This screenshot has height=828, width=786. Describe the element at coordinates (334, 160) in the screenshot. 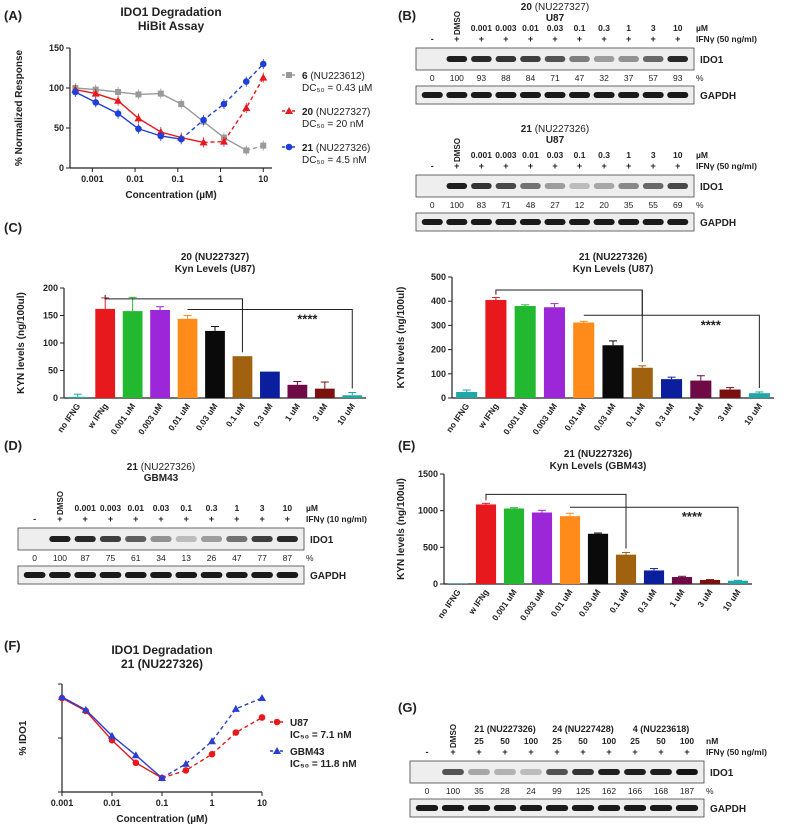

I see `legend-dc50: DC₅₀ = 4.5 nM` at that location.